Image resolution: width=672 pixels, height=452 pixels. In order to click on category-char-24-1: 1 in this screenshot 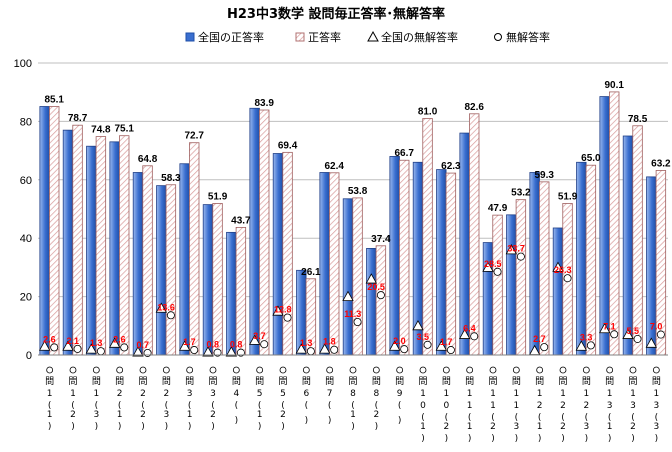, I will do `click(610, 394)`.